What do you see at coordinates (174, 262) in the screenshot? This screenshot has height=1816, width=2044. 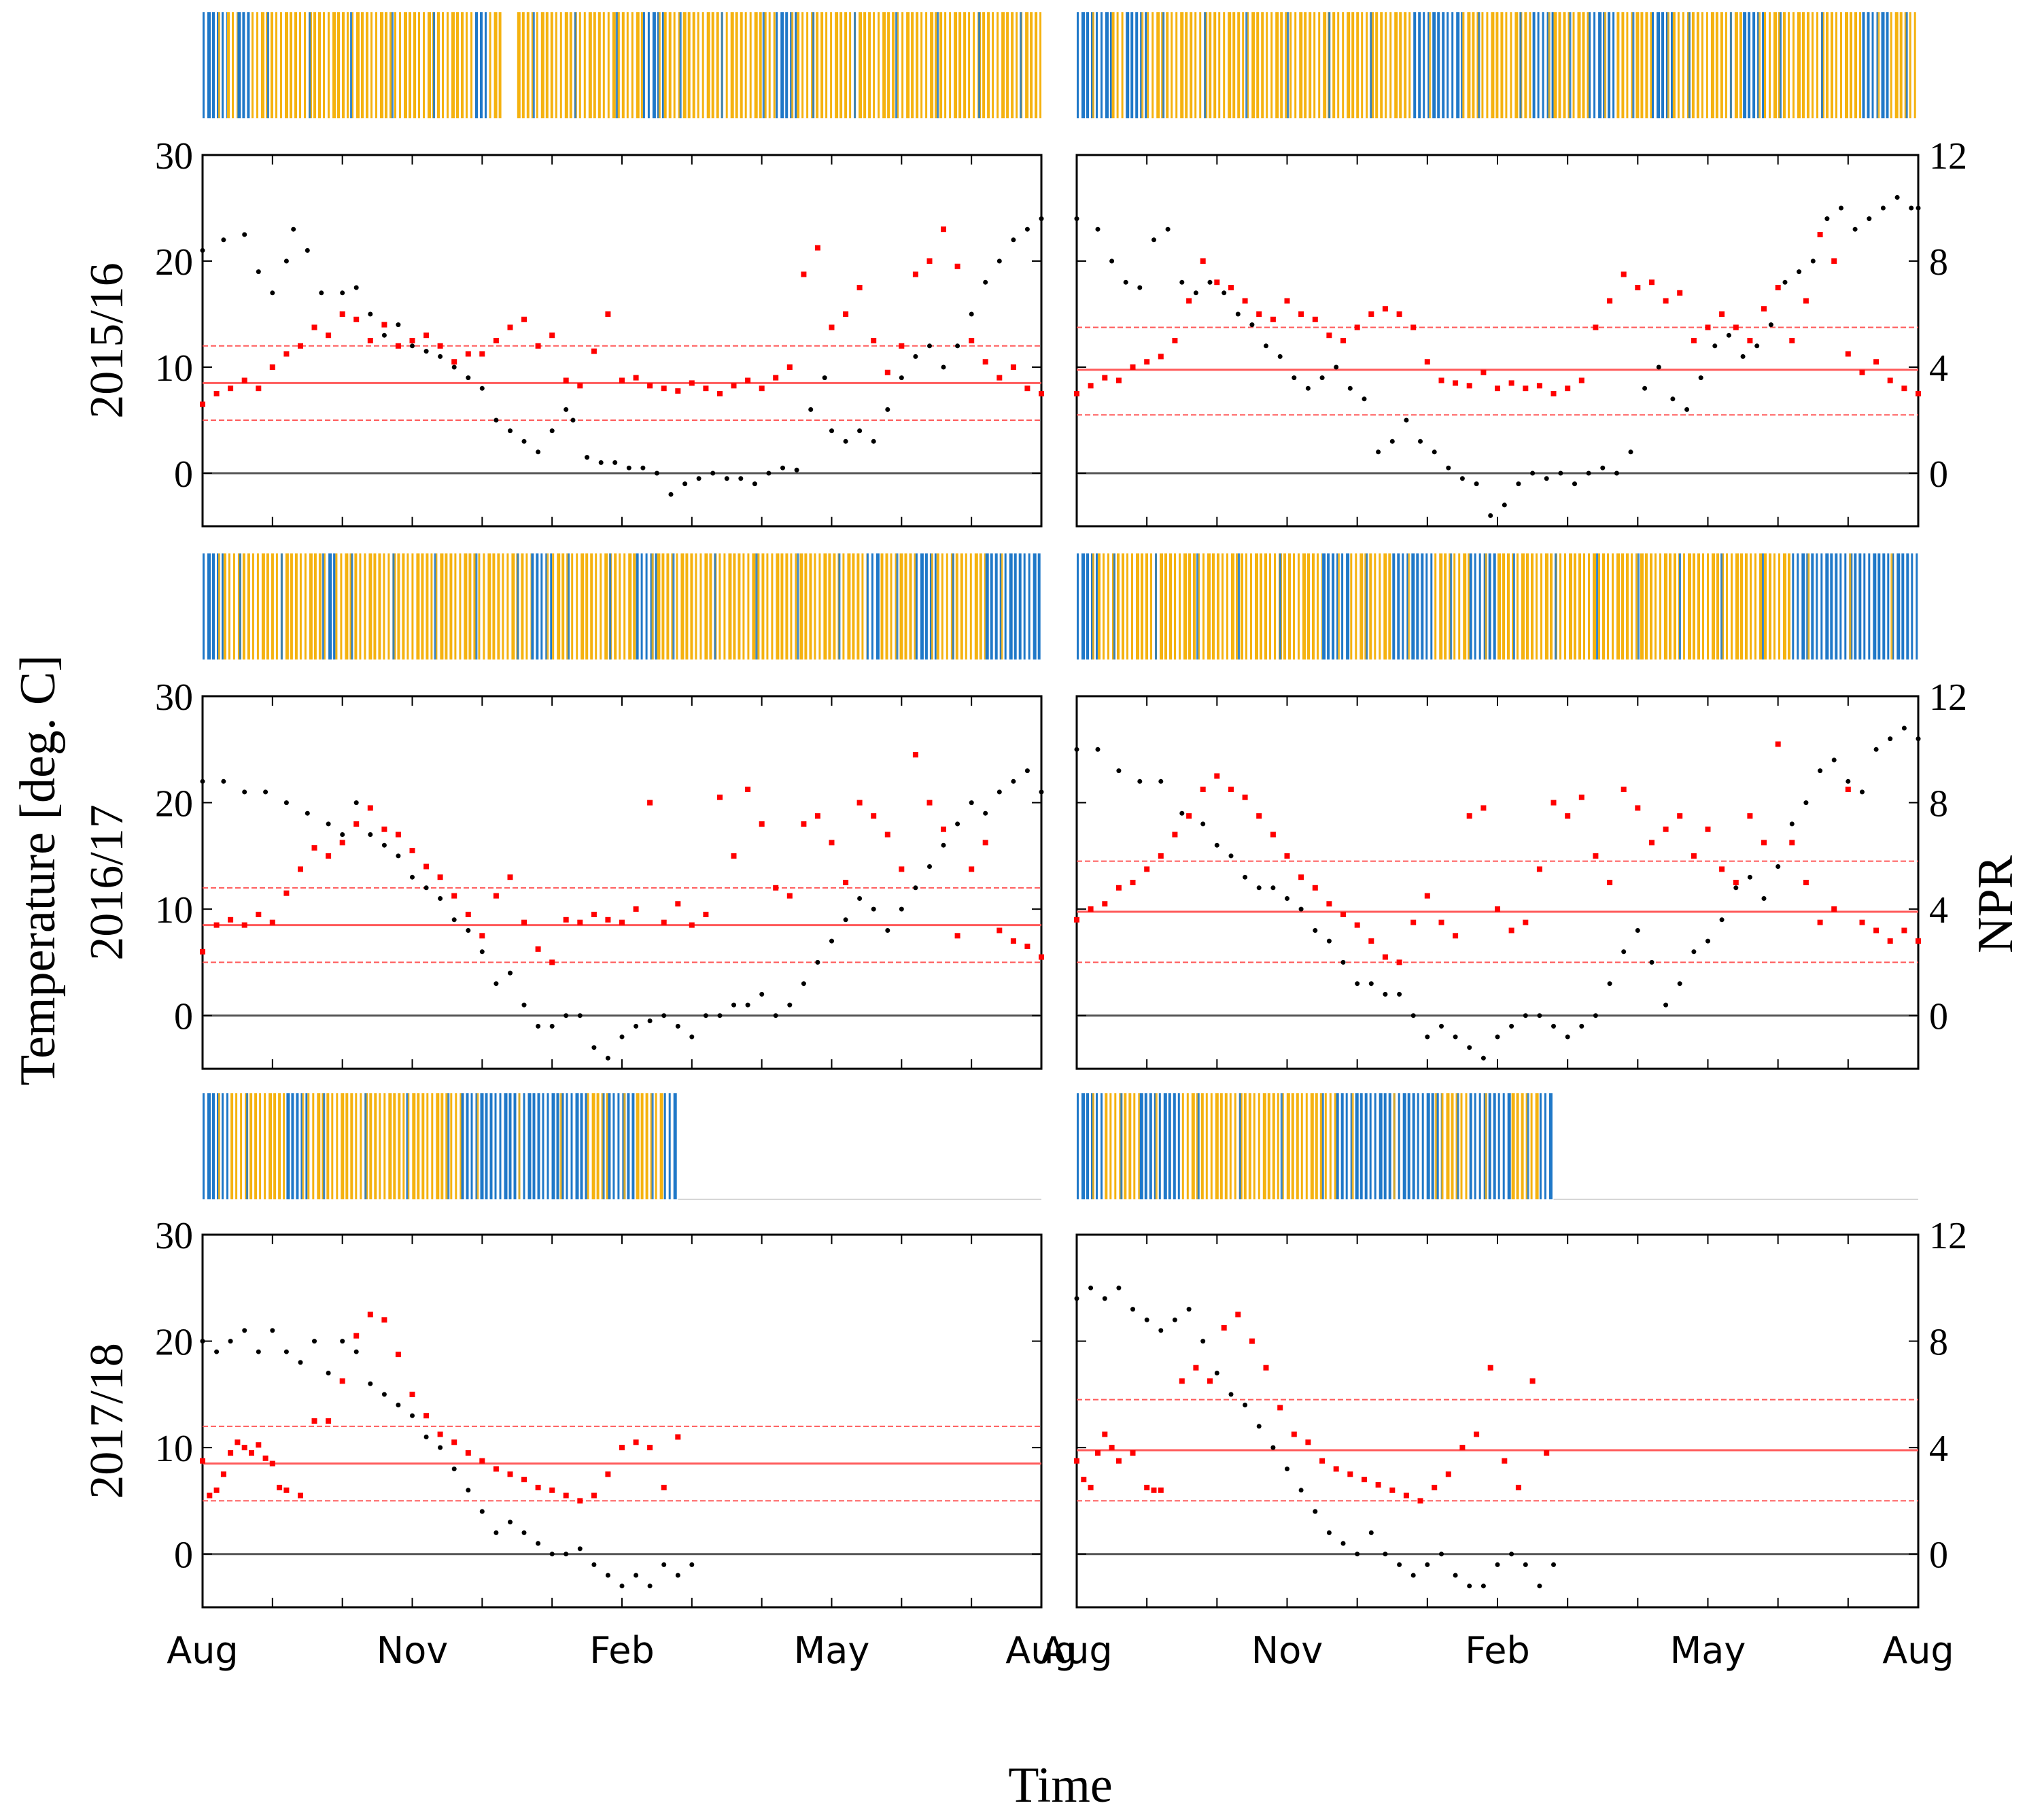 I see `y-tick-label-temperature: 20` at bounding box center [174, 262].